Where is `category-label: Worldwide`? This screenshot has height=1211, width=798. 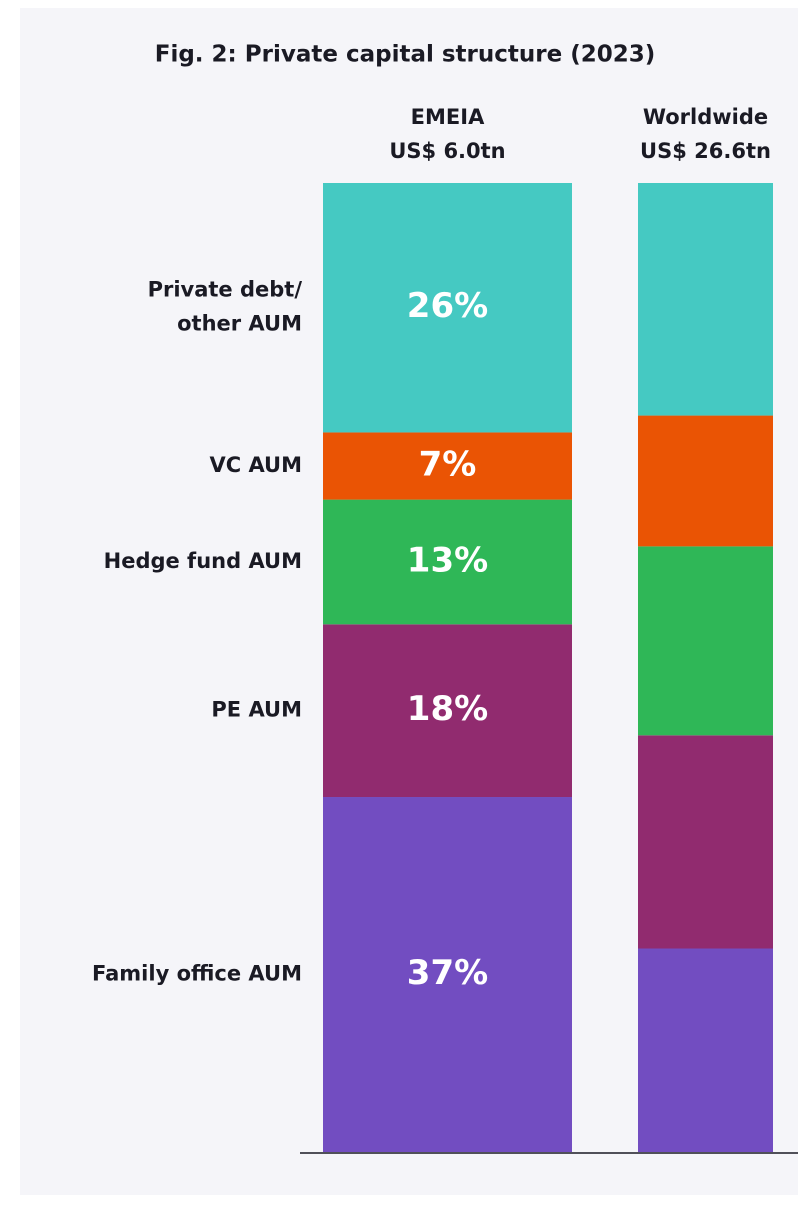
category-label: Worldwide is located at coordinates (705, 117).